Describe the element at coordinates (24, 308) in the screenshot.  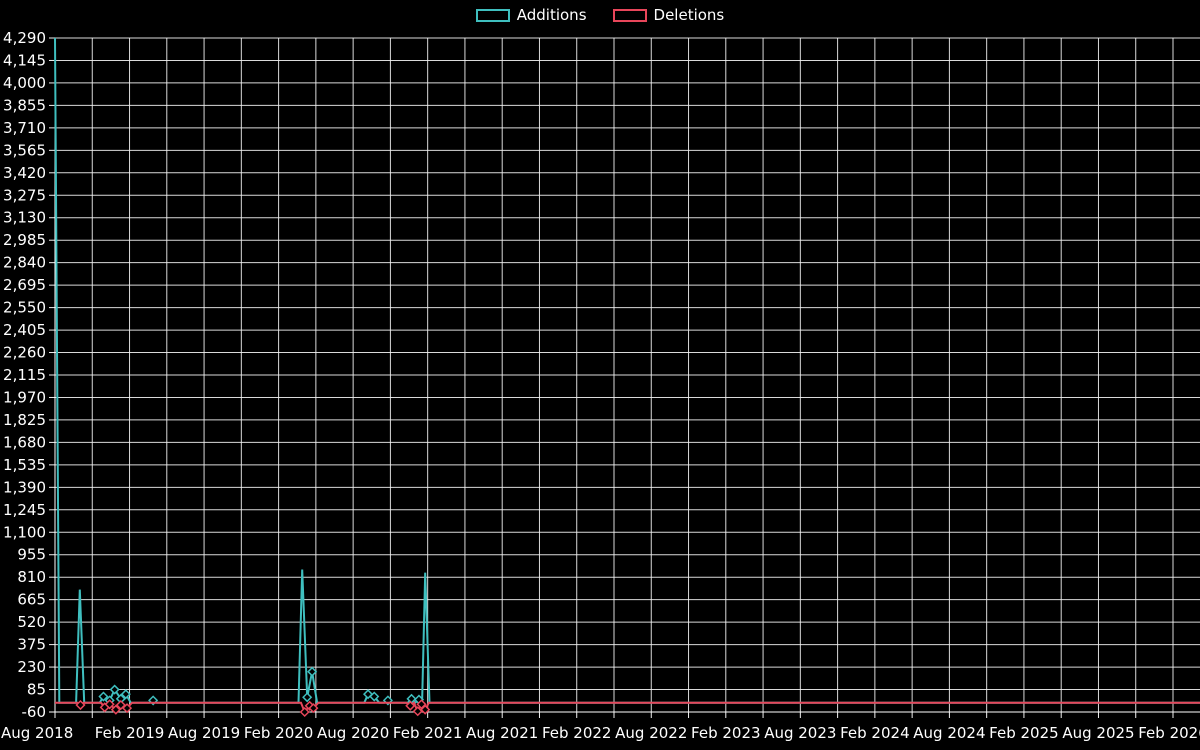
I see `y-tick-label: 2,550` at that location.